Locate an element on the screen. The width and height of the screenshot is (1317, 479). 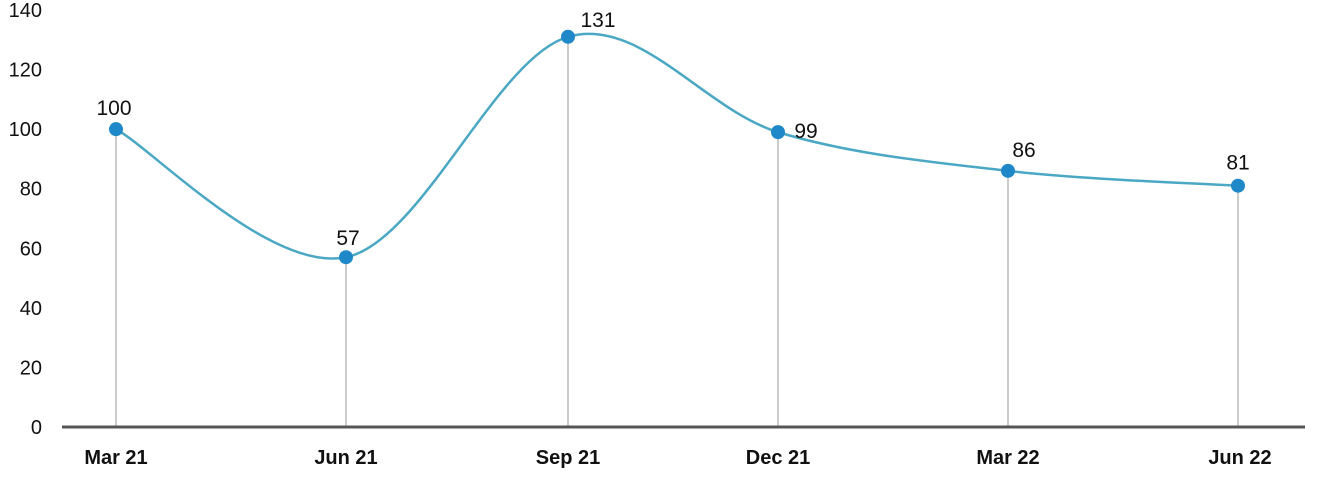
y-tick-label: 0 is located at coordinates (36, 428).